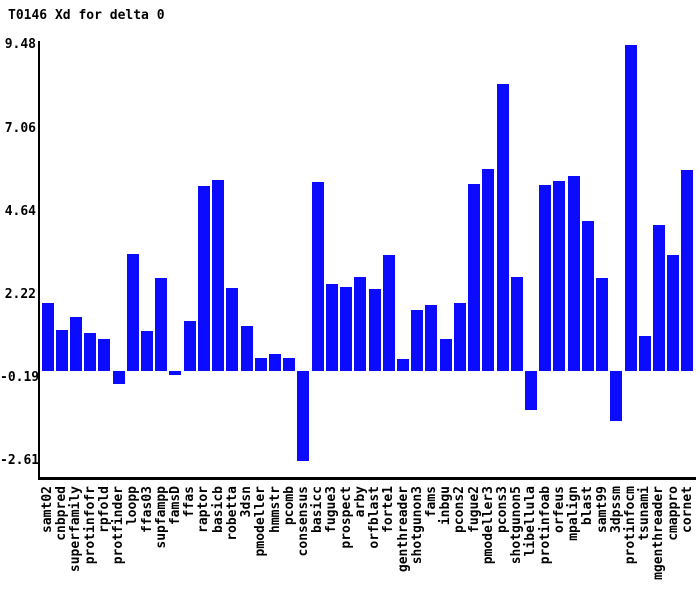  I want to click on bar-protinfofr, so click(90, 352).